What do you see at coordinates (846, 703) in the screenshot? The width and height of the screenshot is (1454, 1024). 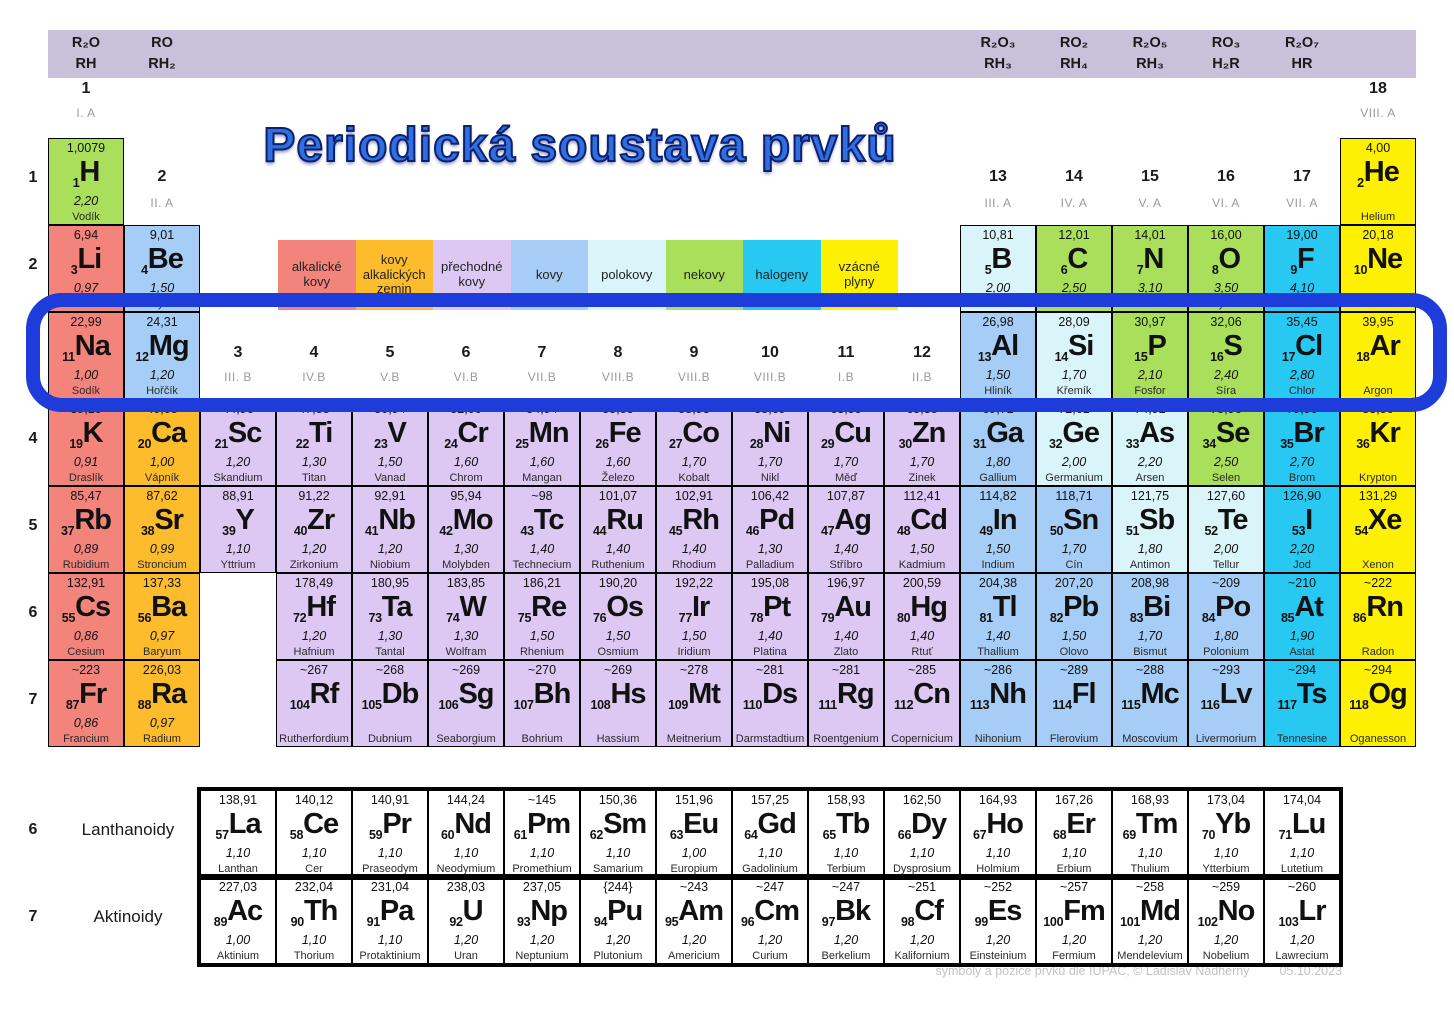 I see `element-cell-rg: ~281 111Rg Roentgenium` at bounding box center [846, 703].